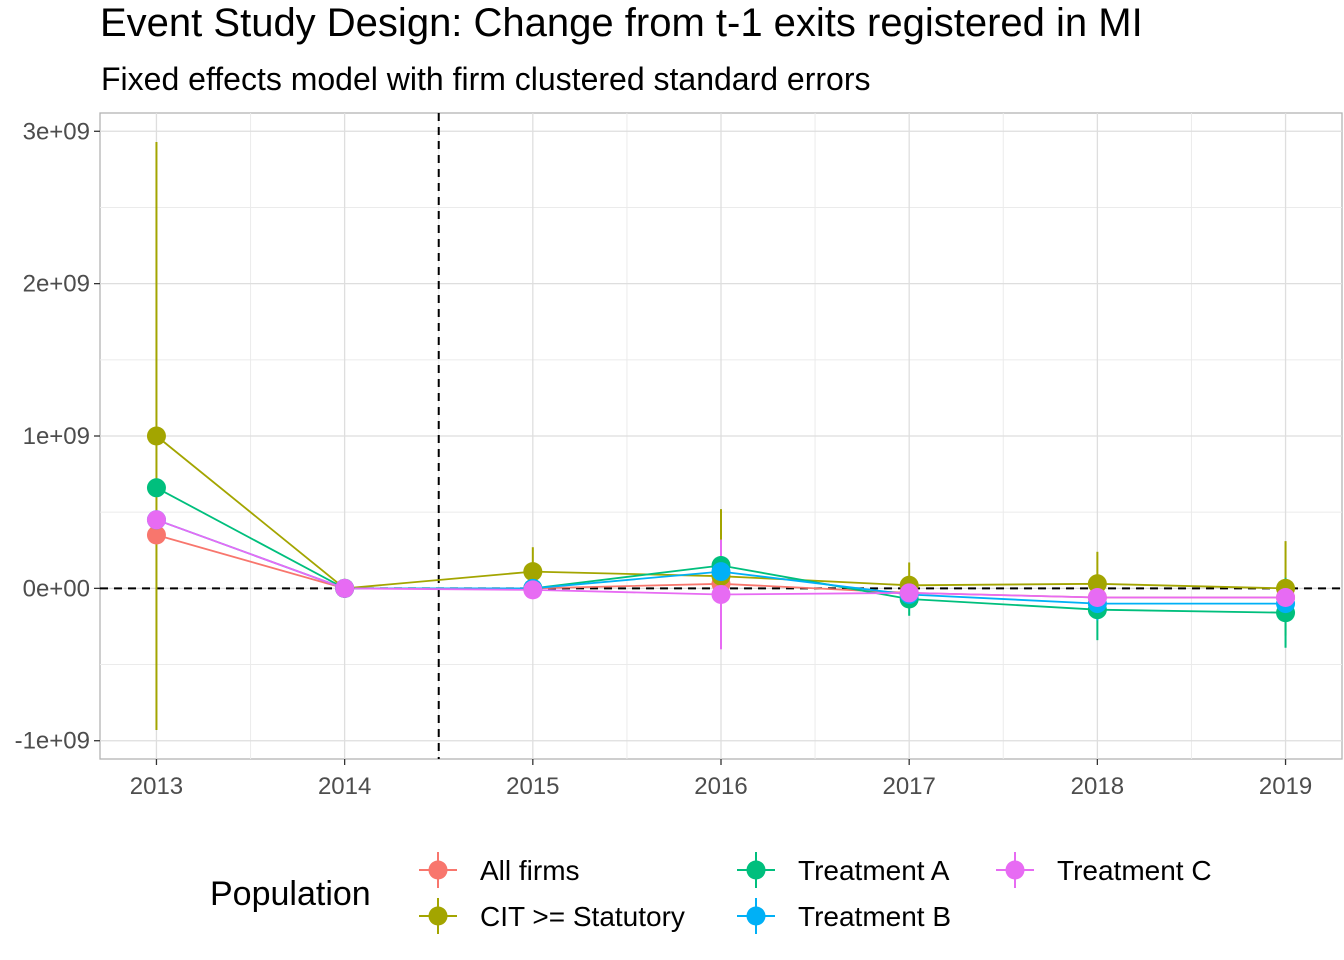  I want to click on x-tick-label: 2017, so click(908, 786).